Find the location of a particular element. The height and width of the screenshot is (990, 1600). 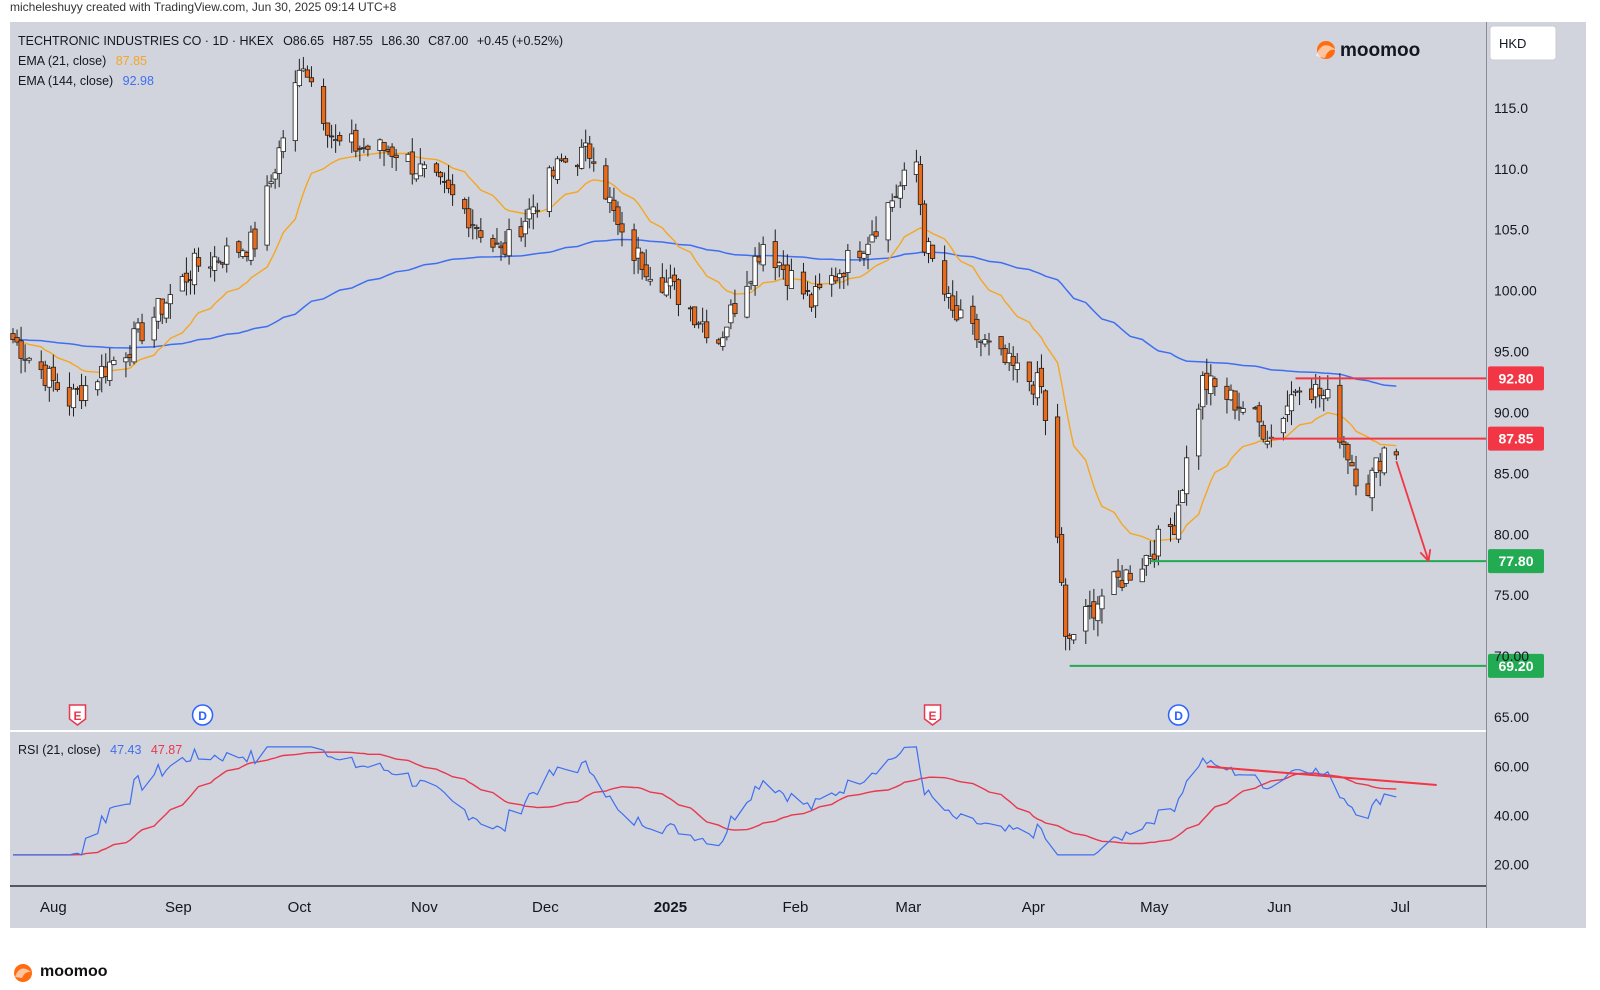

legend-ema144-label: EMA (144, close) is located at coordinates (65, 81).